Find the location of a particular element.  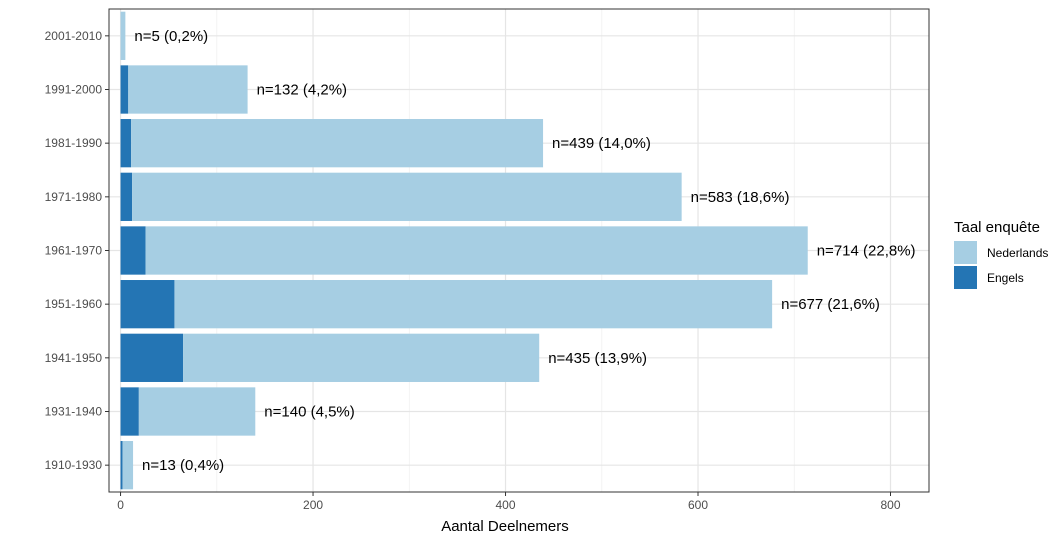

y-tick-label: 1971-1980 is located at coordinates (74, 197).